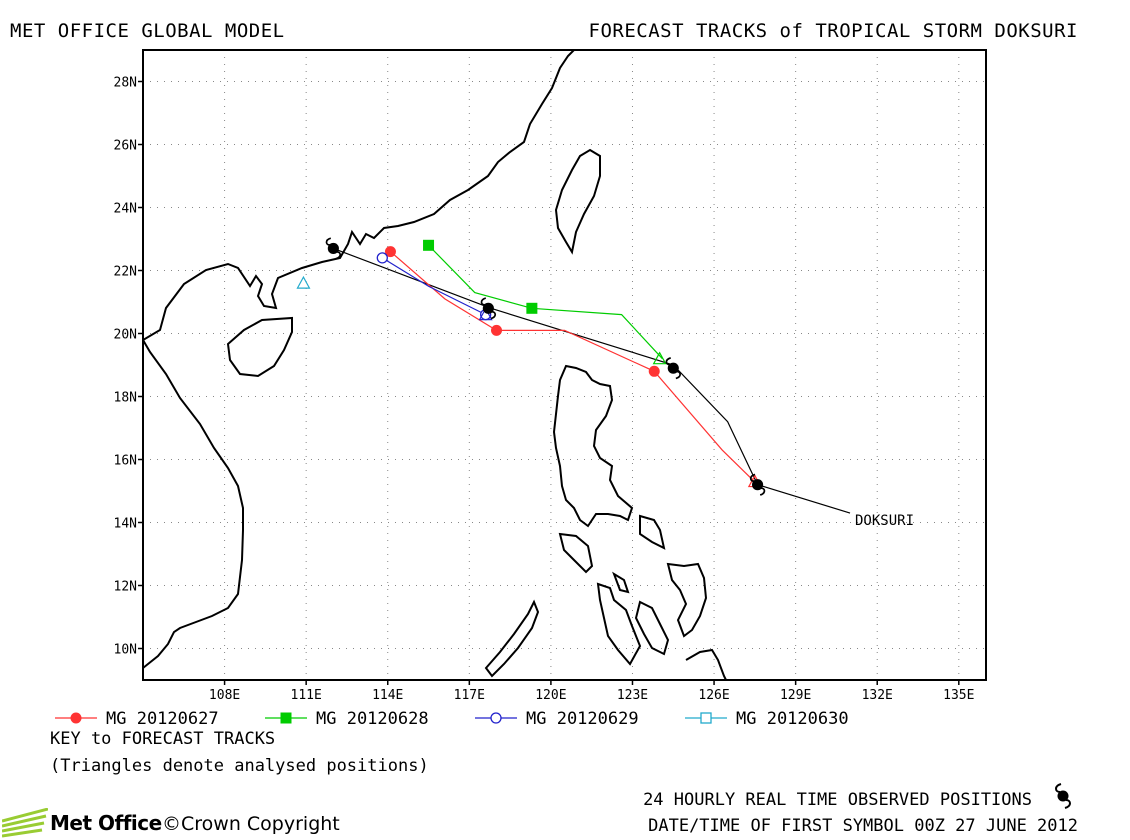  Describe the element at coordinates (306, 695) in the screenshot. I see `lon-tick-label: 111E` at that location.